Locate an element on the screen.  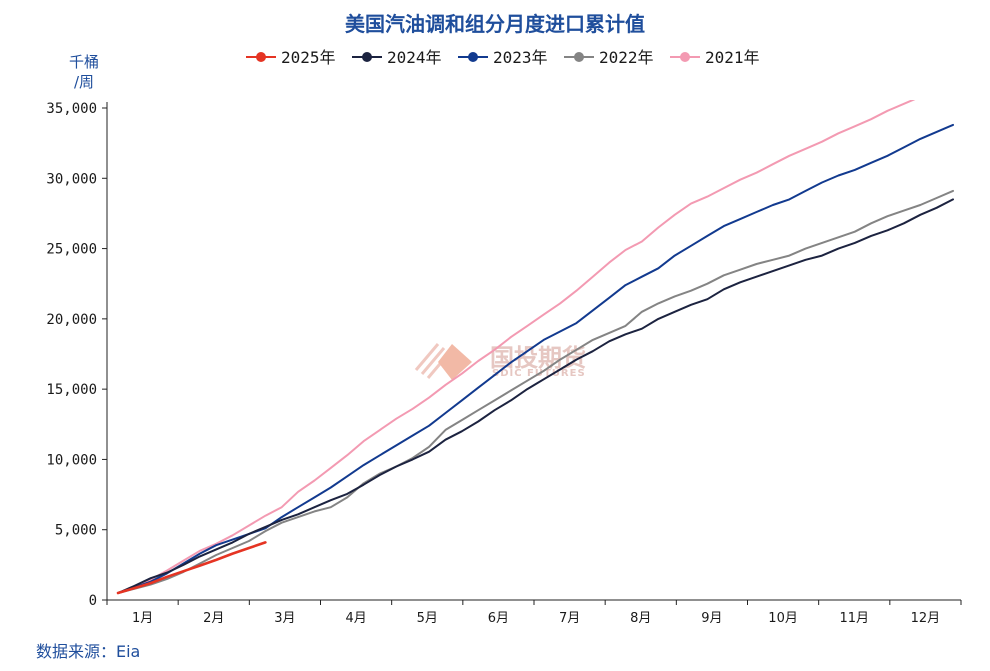
watermark: 国投期货 SDIC FUTURES is located at coordinates (500, 361).